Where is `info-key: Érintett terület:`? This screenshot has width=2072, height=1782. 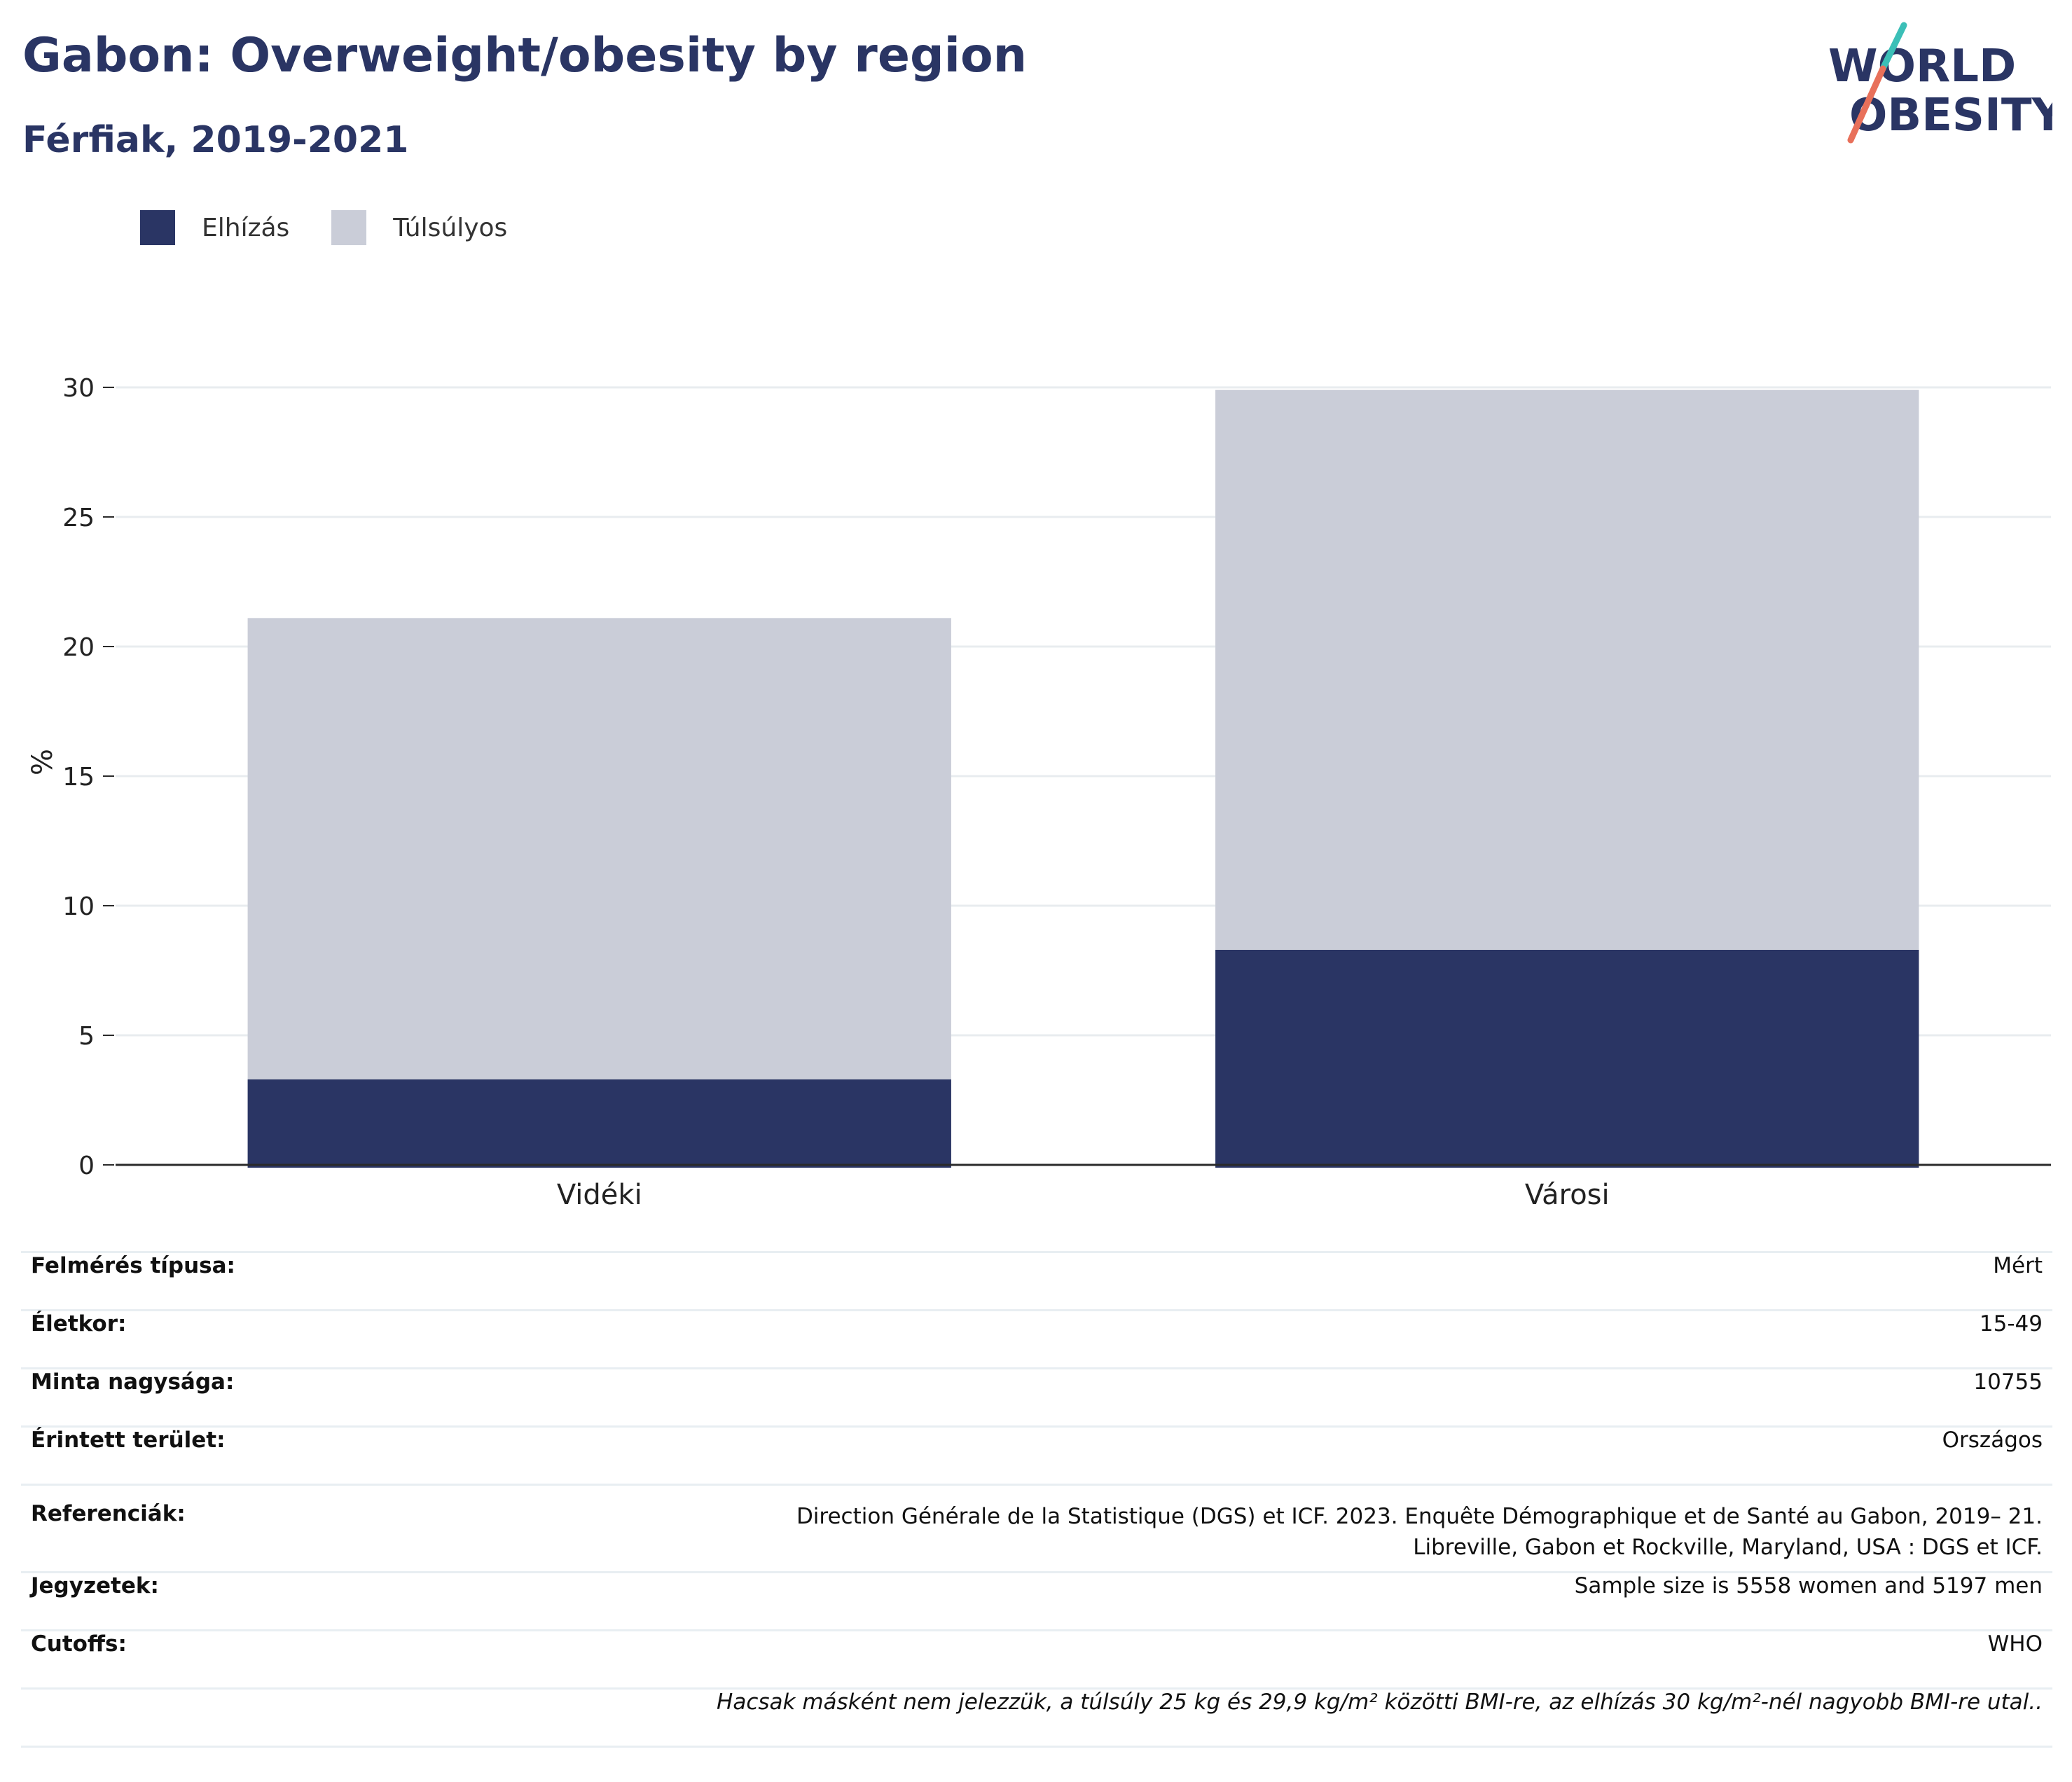
info-key: Érintett terület: is located at coordinates (133, 1456).